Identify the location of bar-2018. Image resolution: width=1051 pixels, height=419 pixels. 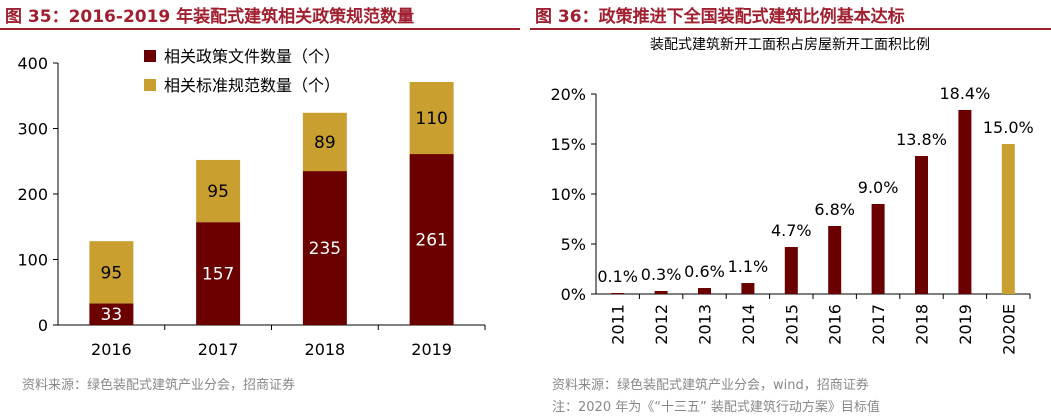
(921, 225).